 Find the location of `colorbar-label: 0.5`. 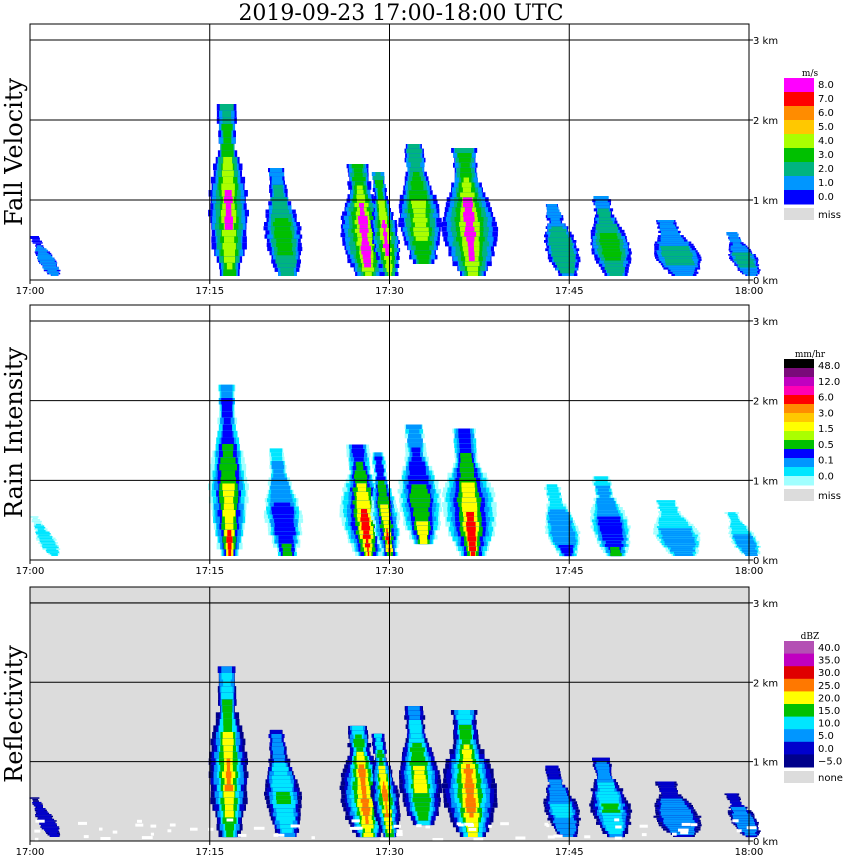

colorbar-label: 0.5 is located at coordinates (826, 445).